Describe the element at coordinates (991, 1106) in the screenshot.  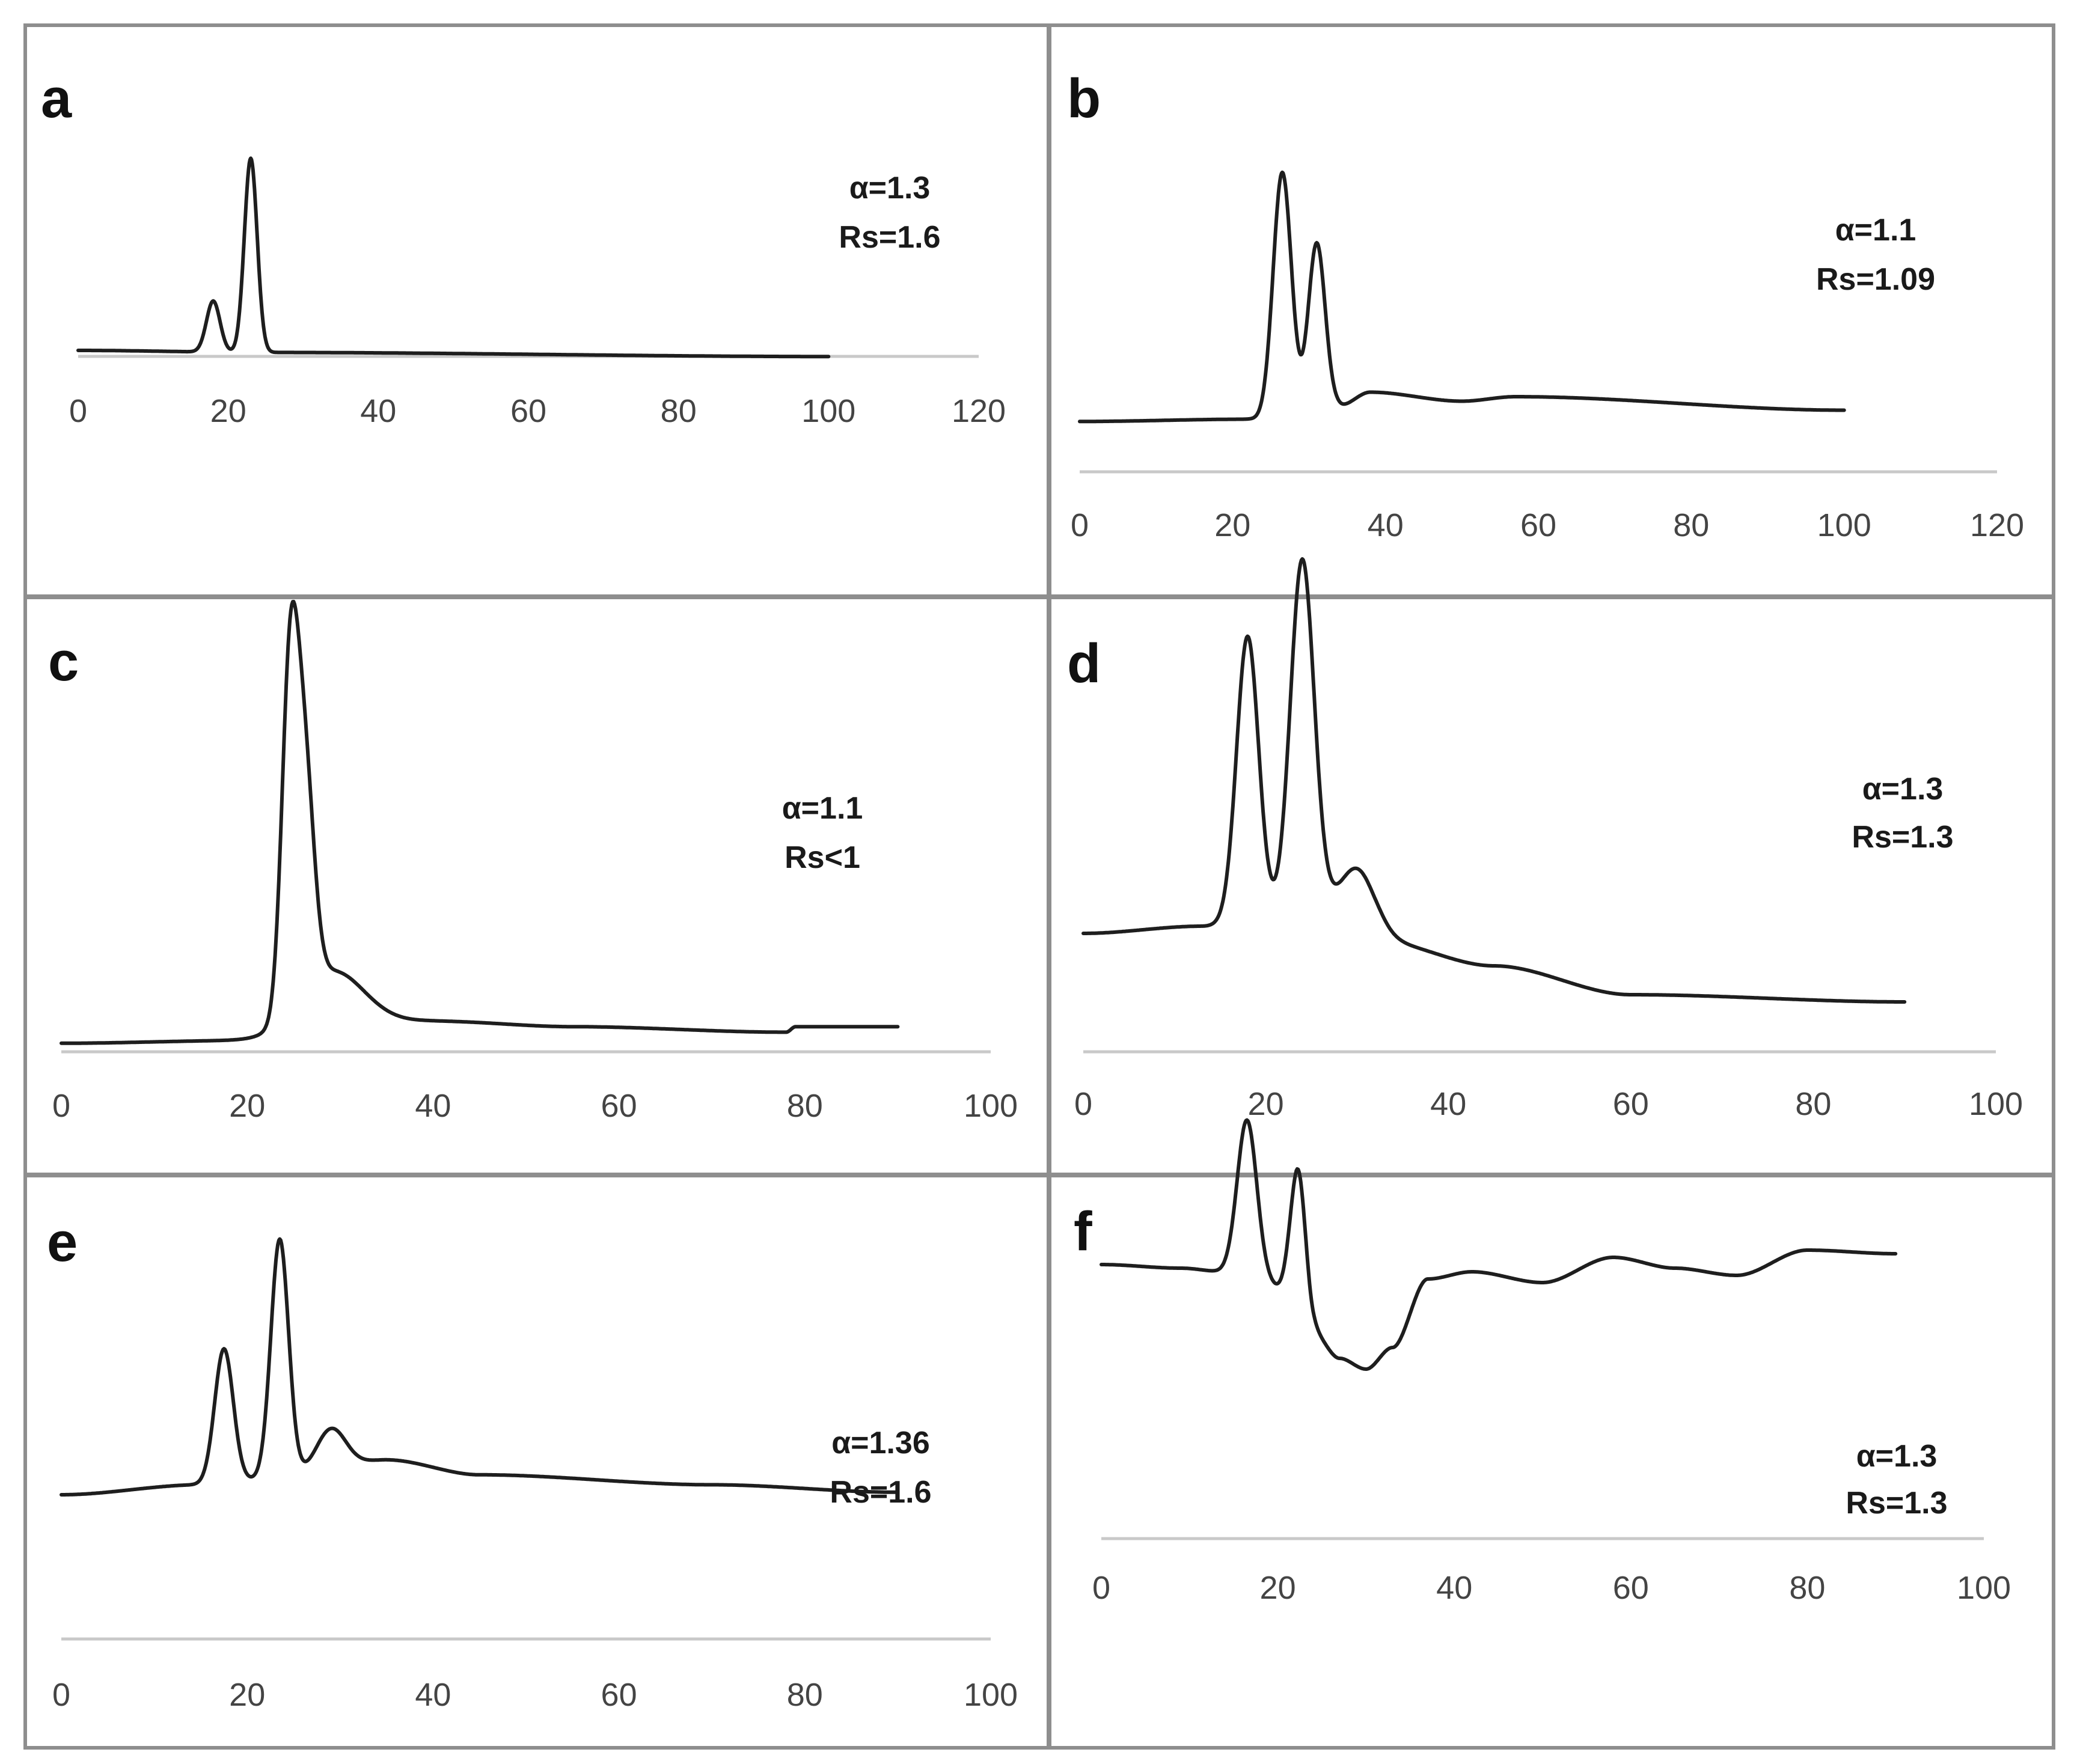
I see `panel-c-x-tick-label: 100` at that location.